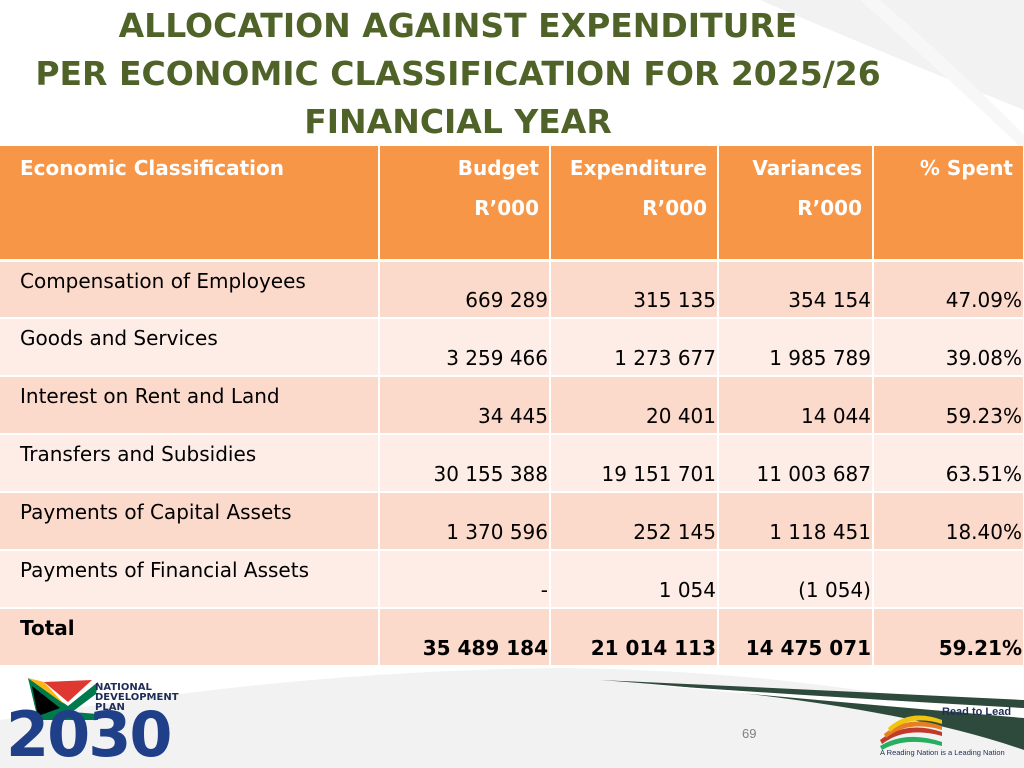 The height and width of the screenshot is (768, 1024). What do you see at coordinates (89, 733) in the screenshot?
I see `ndp-year: 2030` at bounding box center [89, 733].